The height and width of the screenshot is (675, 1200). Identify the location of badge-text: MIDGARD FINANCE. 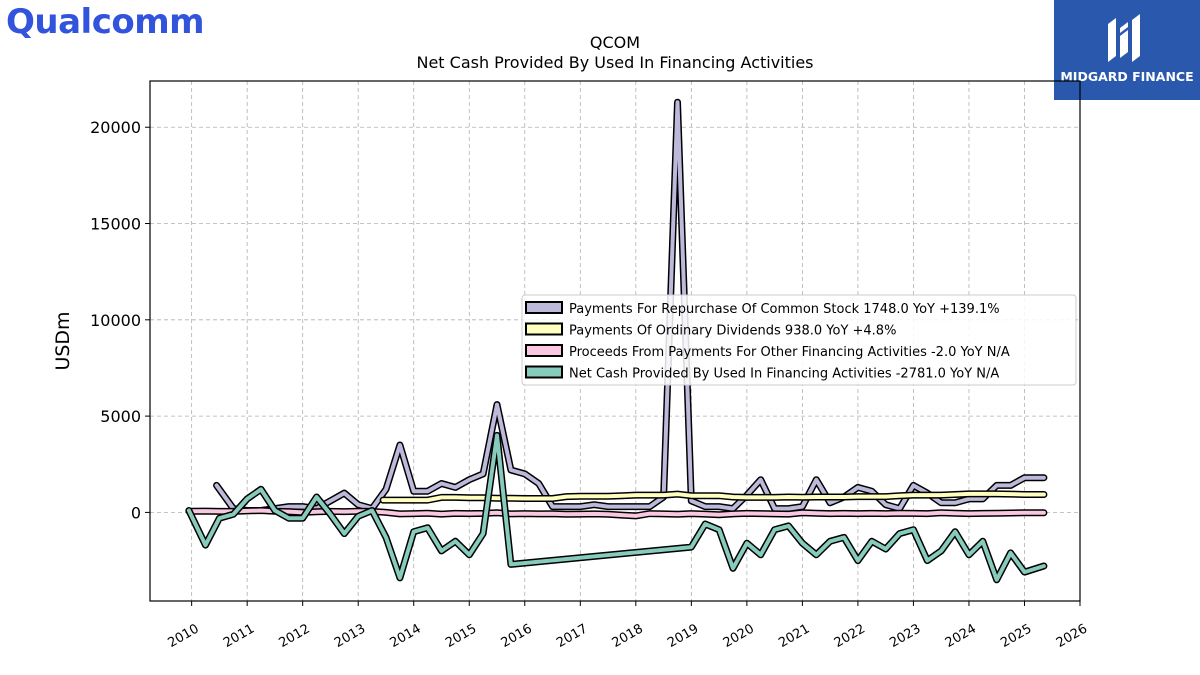
(1127, 76).